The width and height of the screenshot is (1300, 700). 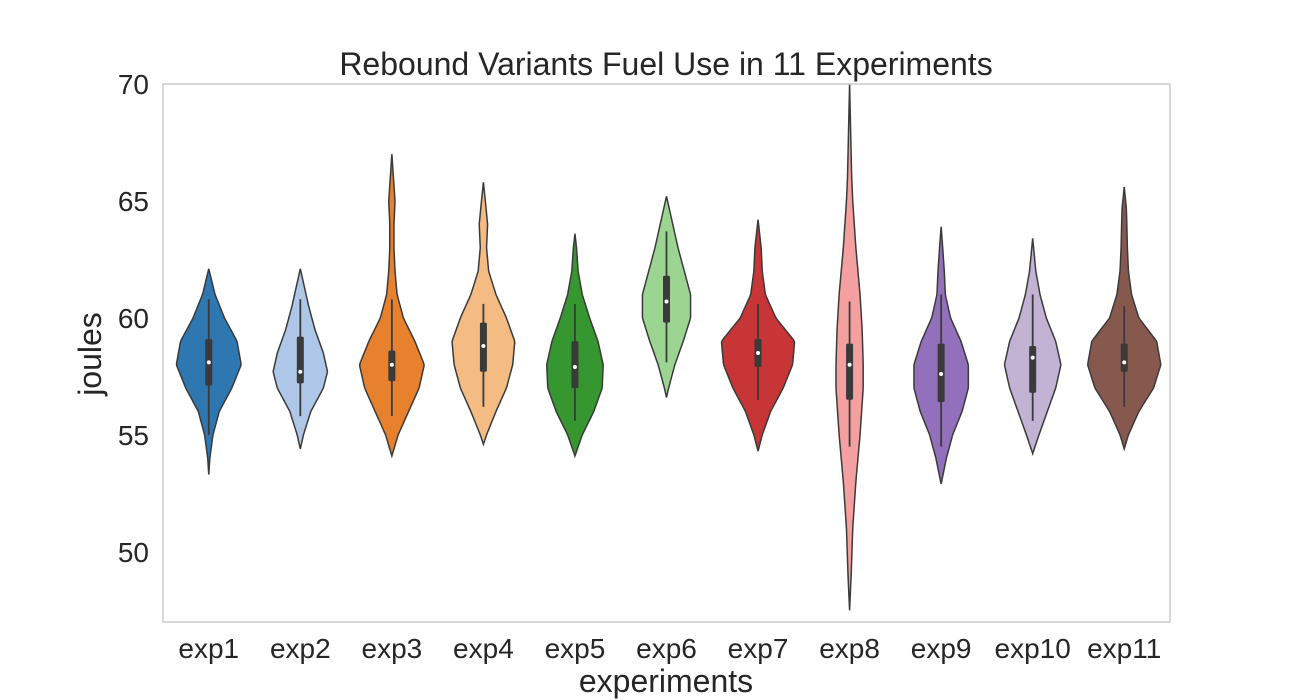 I want to click on x-axis-label: experiments, so click(x=666, y=681).